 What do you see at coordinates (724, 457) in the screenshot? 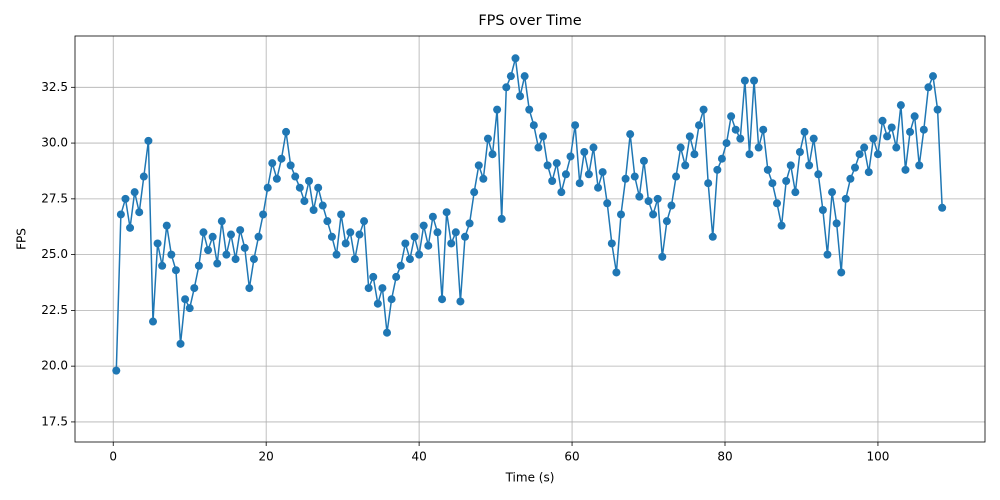
I see `x-tick-label: 80` at bounding box center [724, 457].